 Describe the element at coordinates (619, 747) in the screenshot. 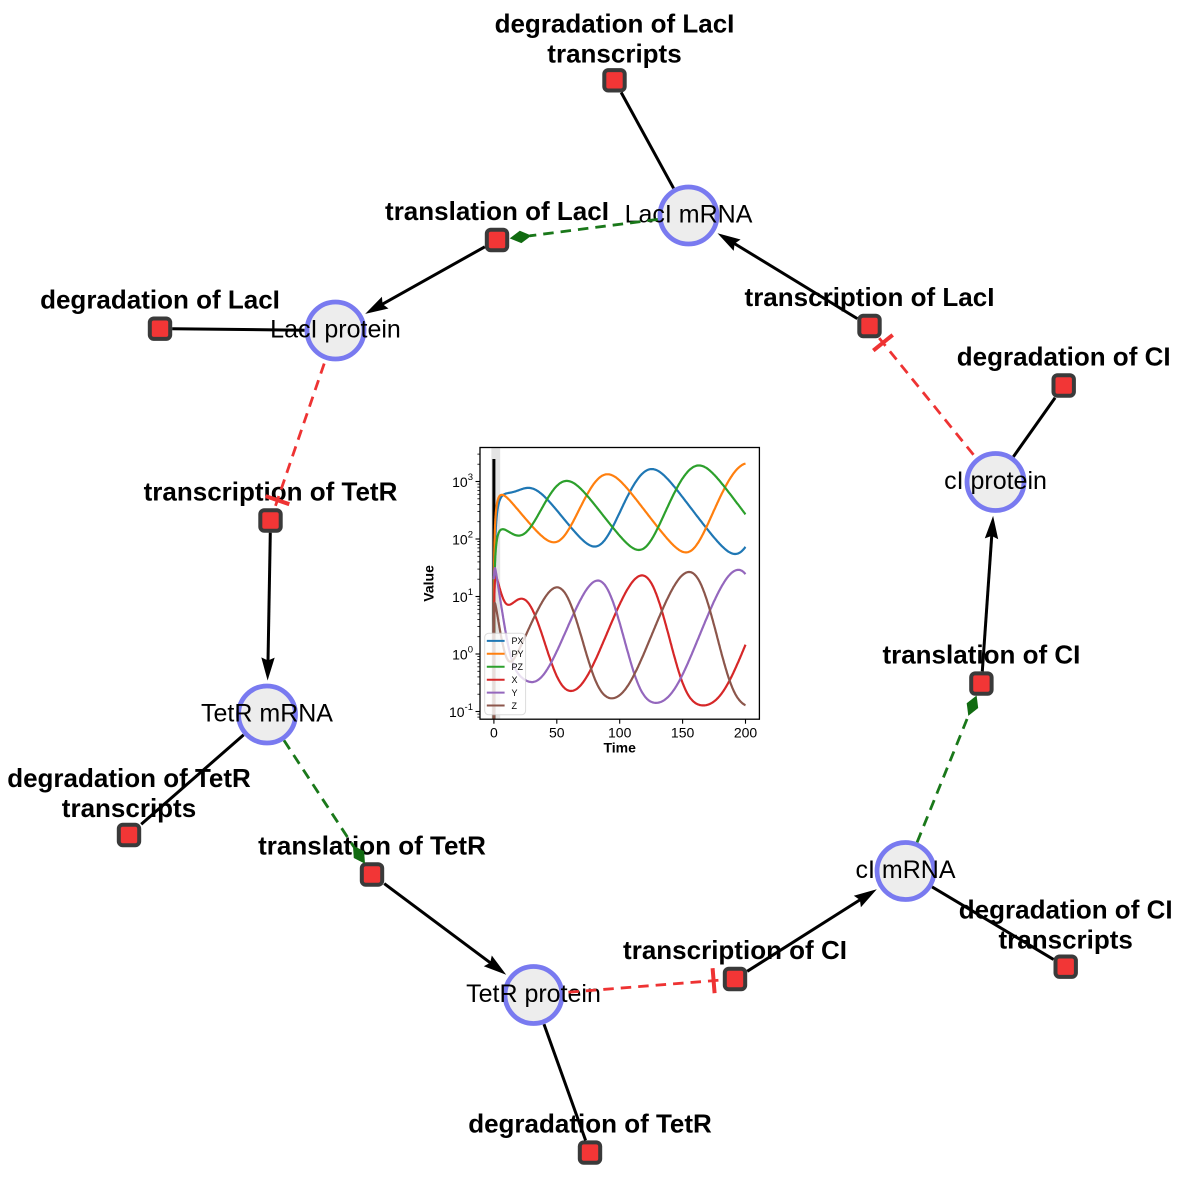

I see `svg-text: Time` at that location.